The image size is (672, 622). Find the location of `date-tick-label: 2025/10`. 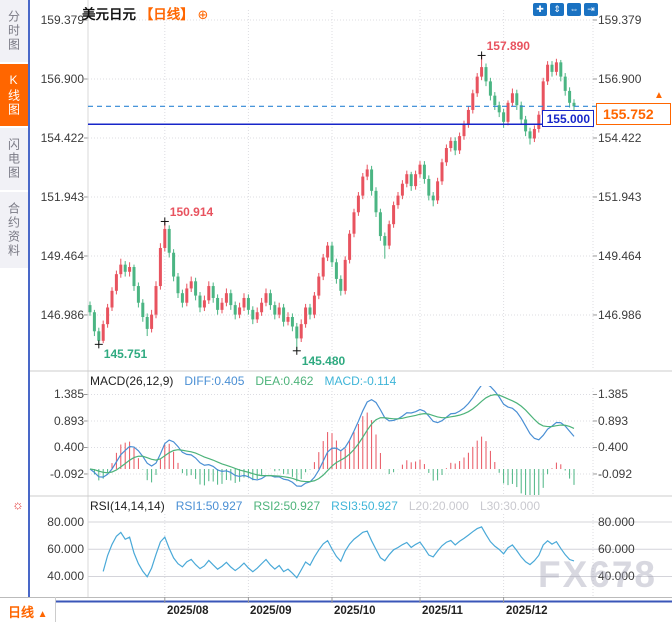

date-tick-label: 2025/10 is located at coordinates (355, 611).